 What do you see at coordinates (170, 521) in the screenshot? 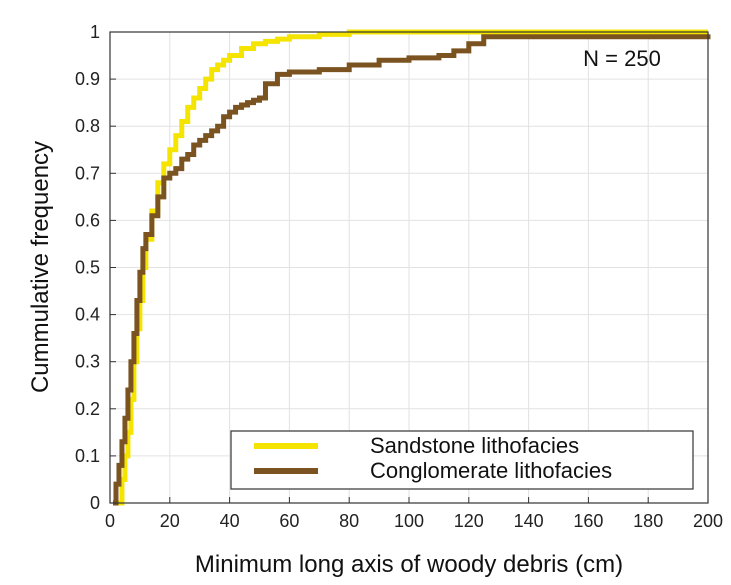
I see `x-tick-label: 20` at bounding box center [170, 521].